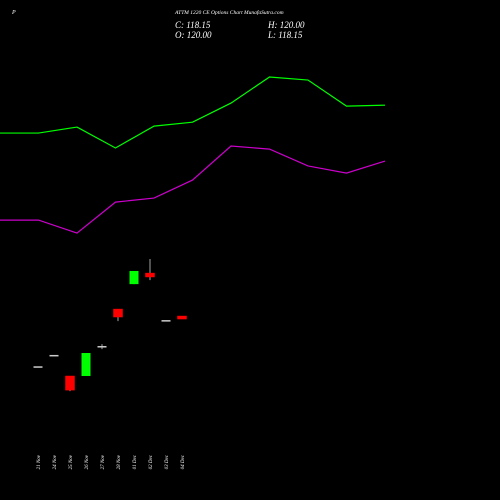 The width and height of the screenshot is (500, 500). What do you see at coordinates (193, 35) in the screenshot?
I see `header-open: O: 120.00` at bounding box center [193, 35].